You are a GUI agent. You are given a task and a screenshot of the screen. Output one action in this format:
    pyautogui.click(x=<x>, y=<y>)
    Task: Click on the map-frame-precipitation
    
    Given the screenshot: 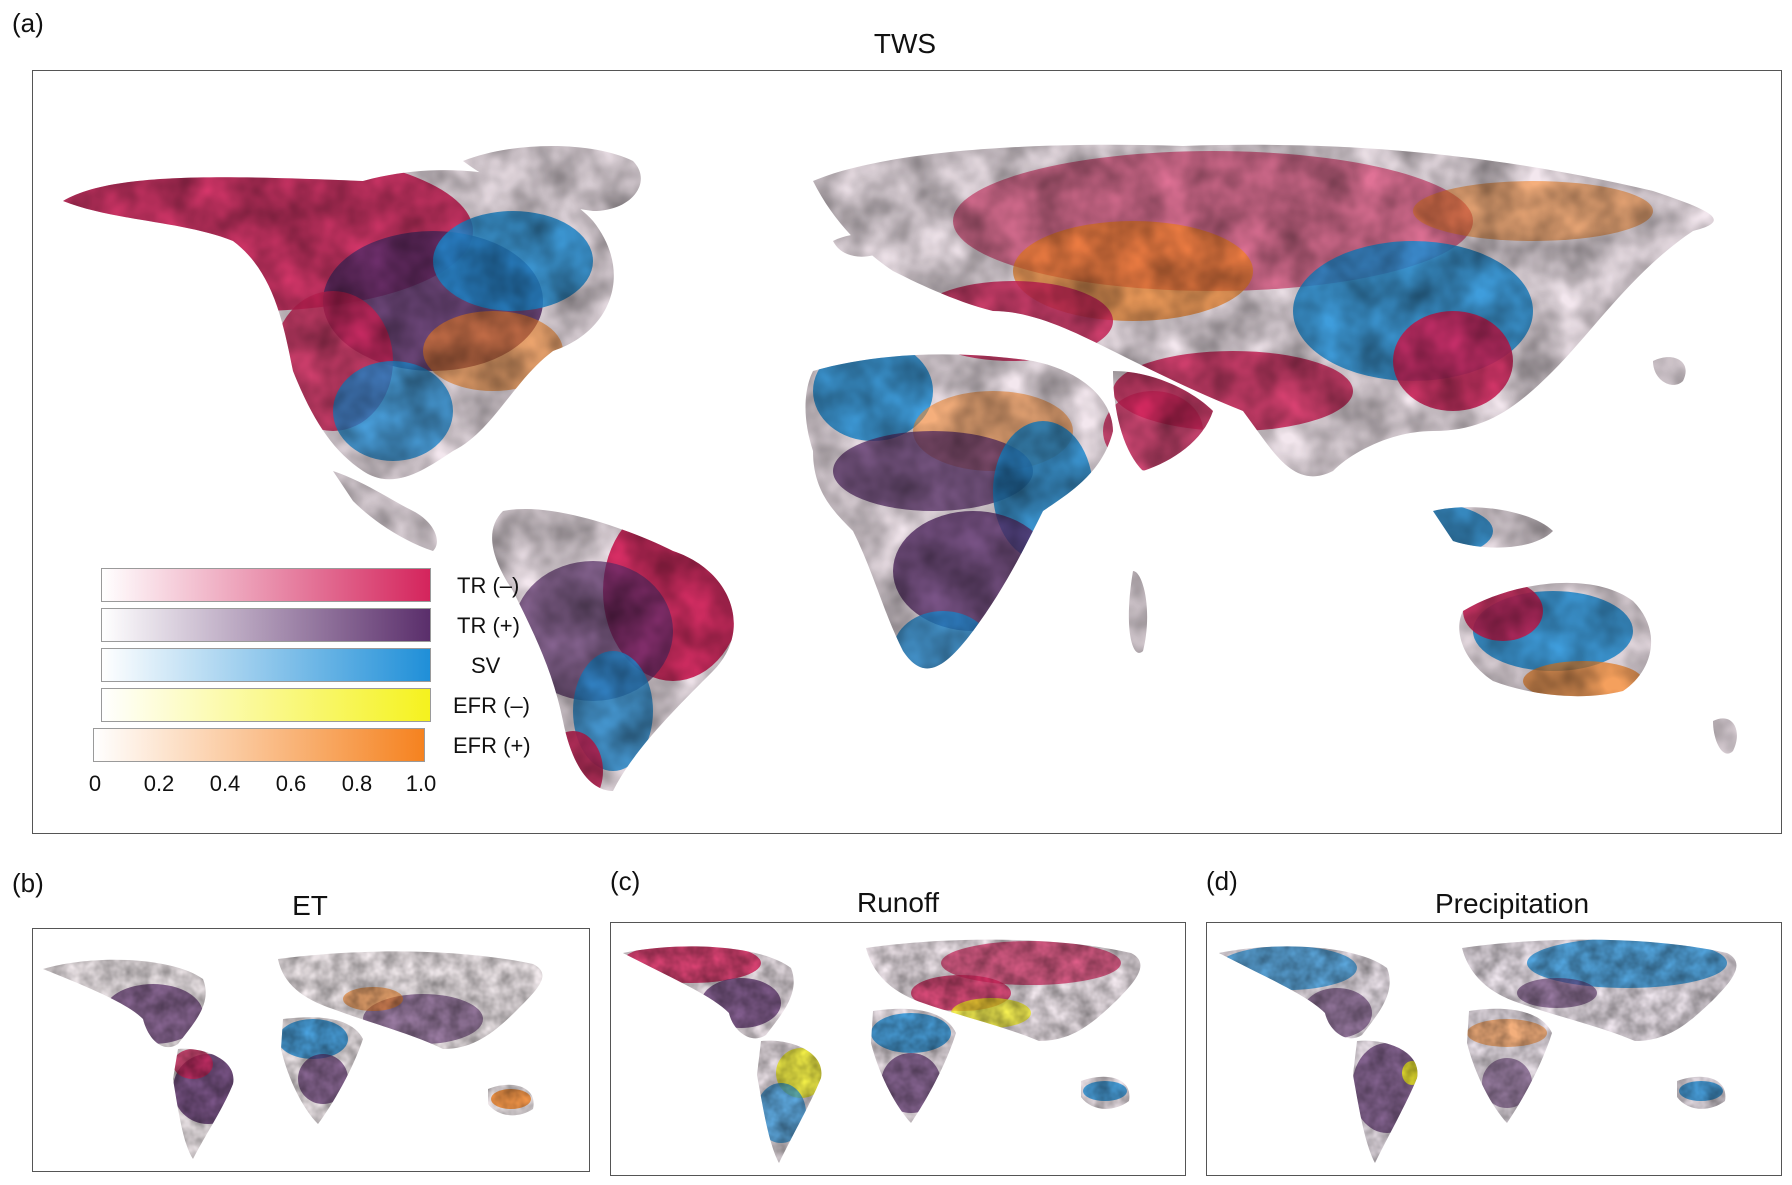 What is the action you would take?
    pyautogui.click(x=1494, y=1049)
    